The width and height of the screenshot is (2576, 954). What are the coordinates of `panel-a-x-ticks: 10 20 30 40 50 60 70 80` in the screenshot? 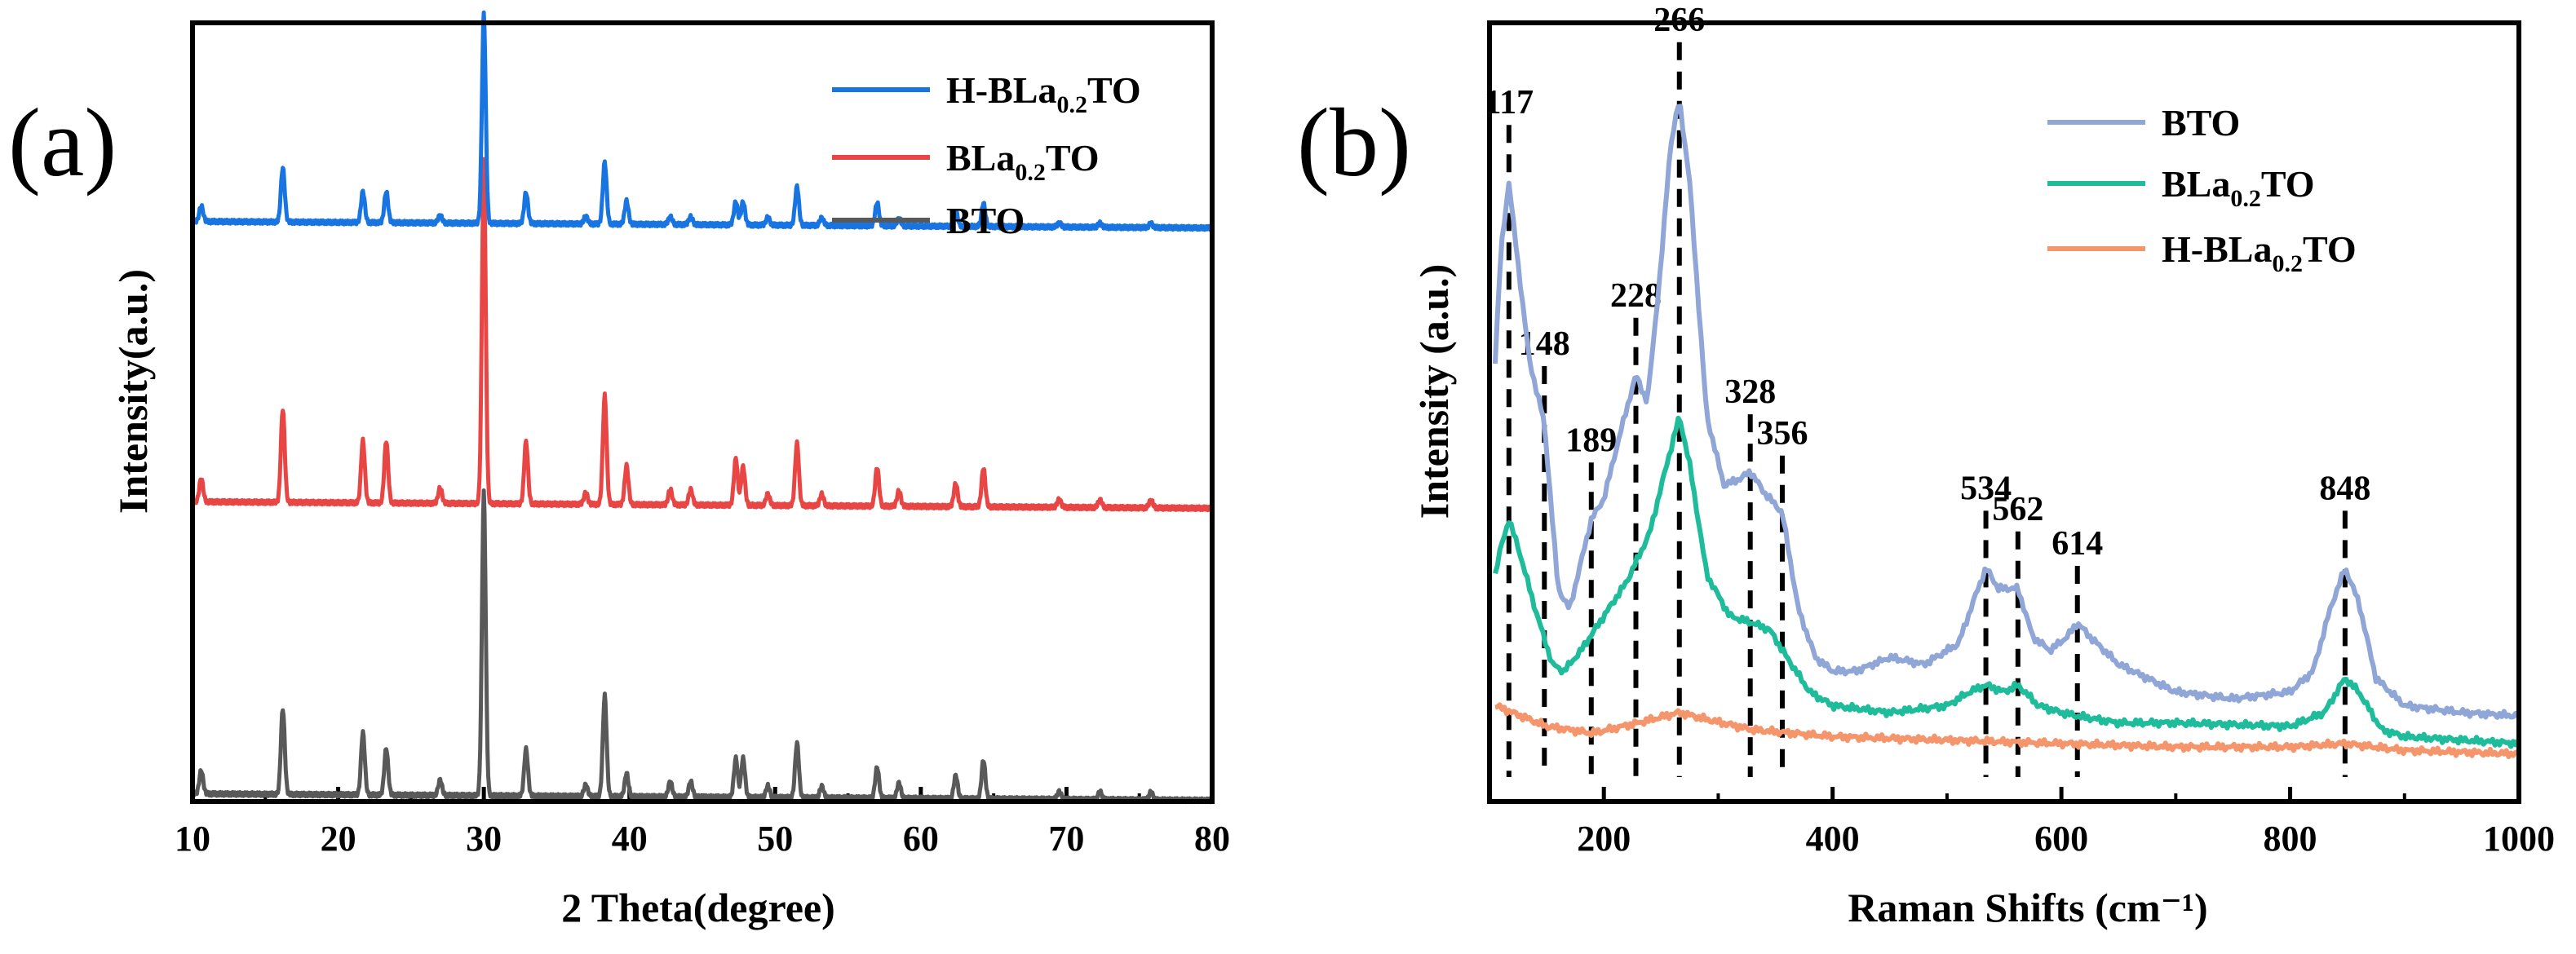 It's located at (702, 823).